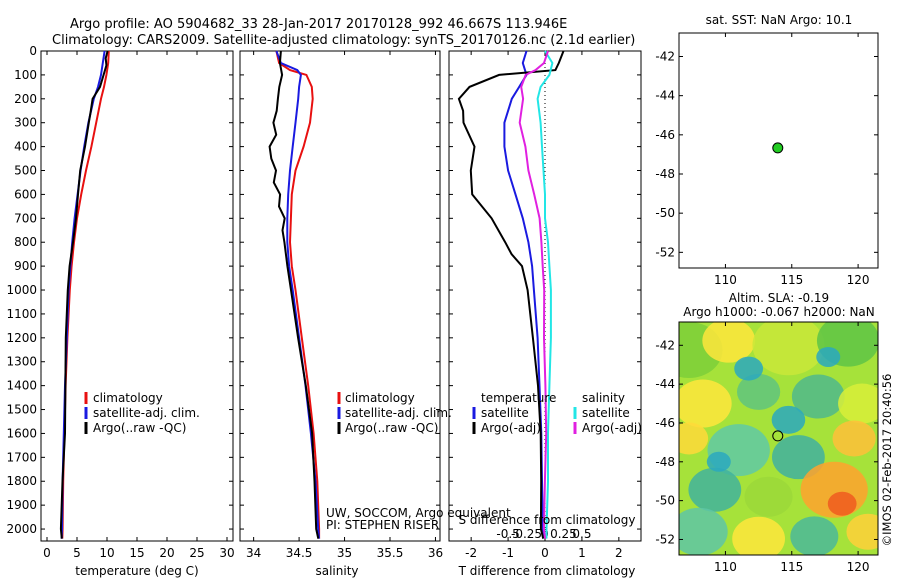 The height and width of the screenshot is (580, 900). I want to click on difference-xlabel-top: S difference from climatology, so click(547, 520).